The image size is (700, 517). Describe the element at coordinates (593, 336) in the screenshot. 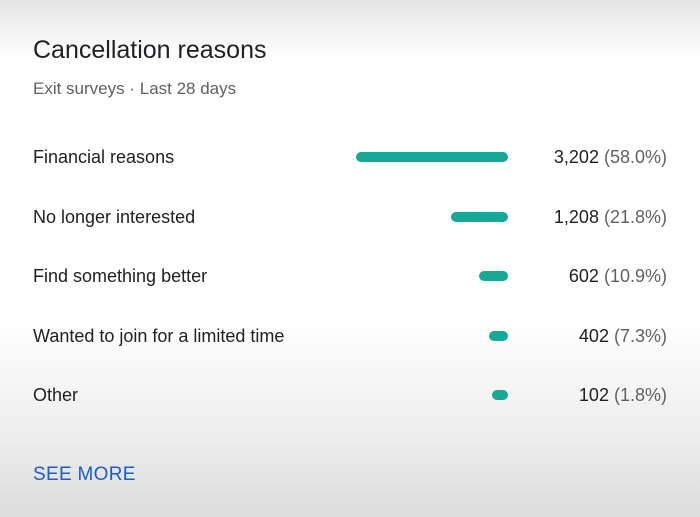

I see `reason-count: 402` at that location.